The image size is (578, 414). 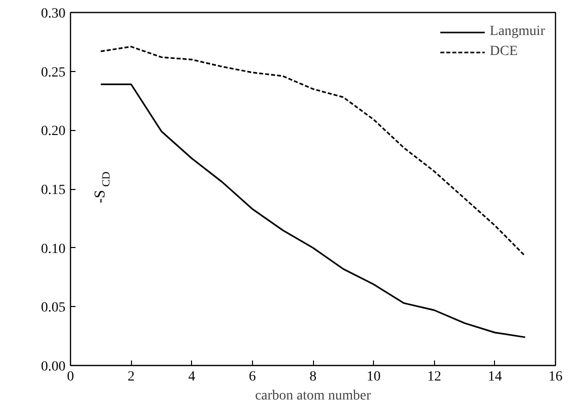 What do you see at coordinates (53, 367) in the screenshot?
I see `y-tick-label: 0.00` at bounding box center [53, 367].